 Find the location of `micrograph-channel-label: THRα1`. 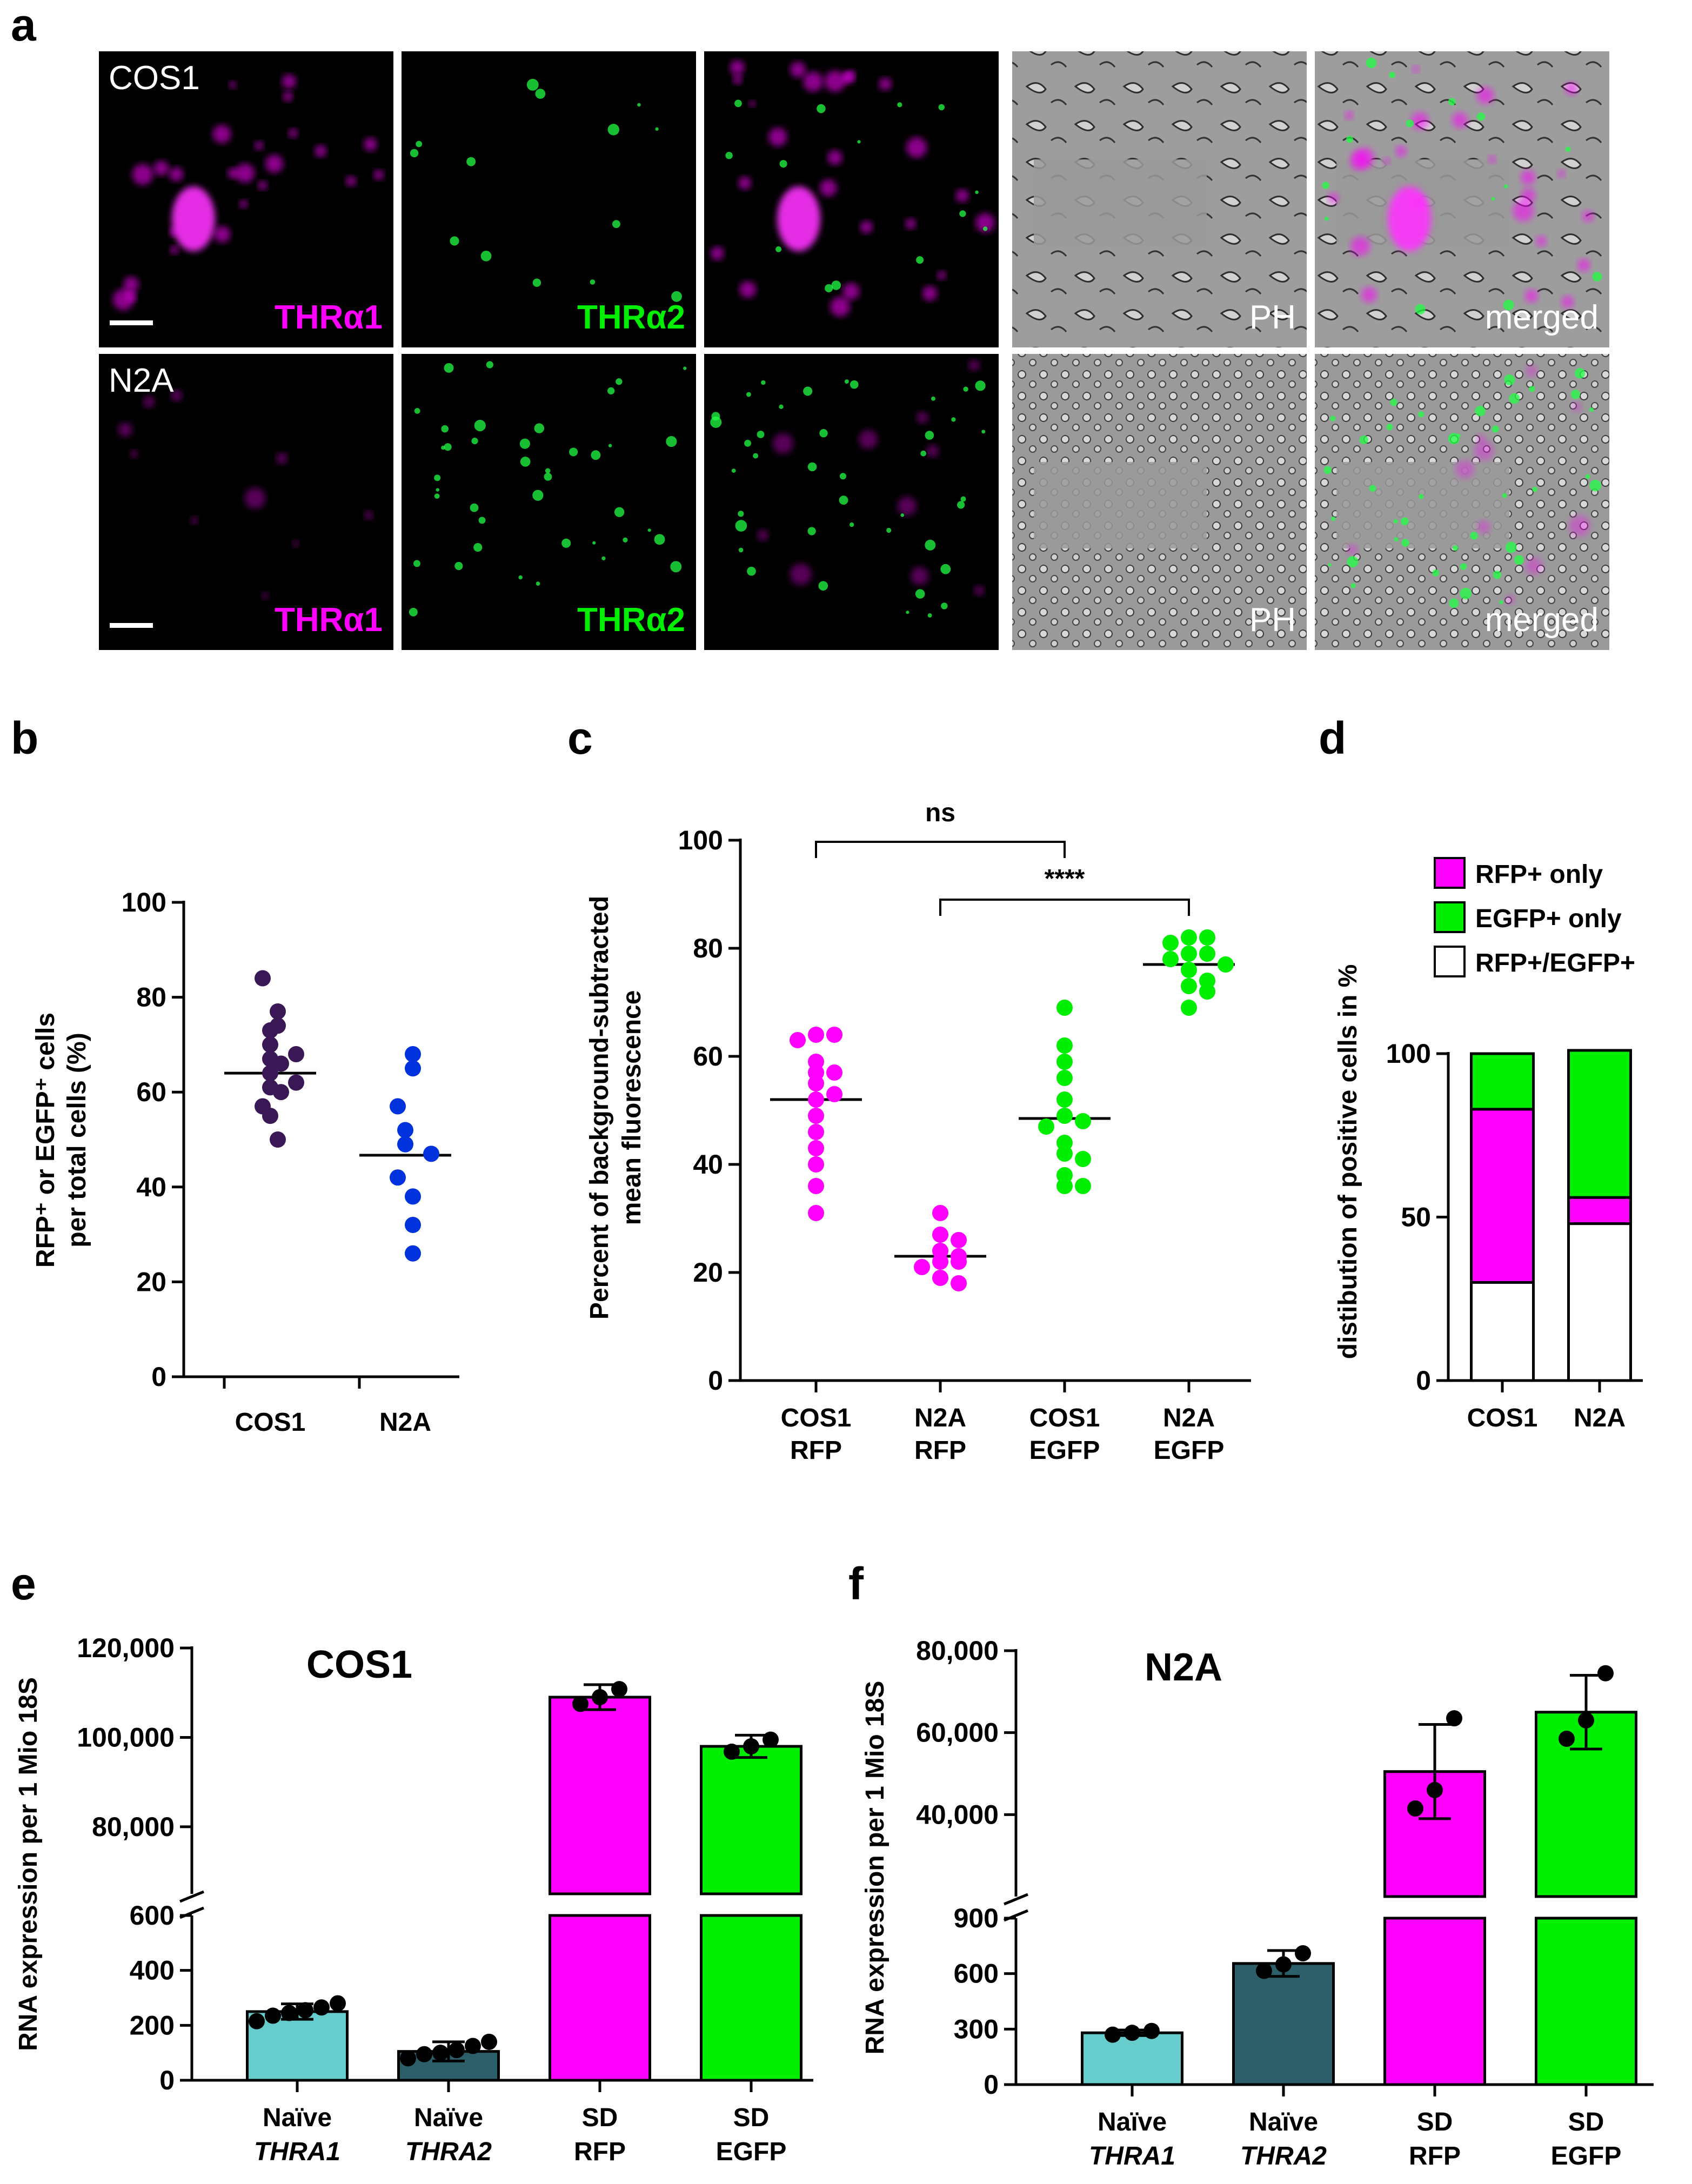

micrograph-channel-label: THRα1 is located at coordinates (329, 620).